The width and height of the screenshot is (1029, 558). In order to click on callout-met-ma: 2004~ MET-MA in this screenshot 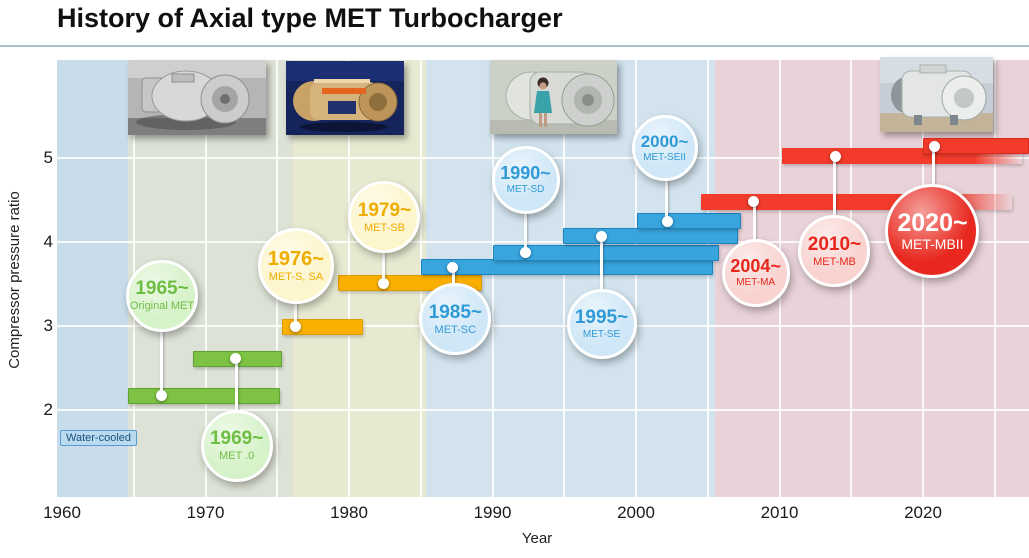, I will do `click(755, 272)`.